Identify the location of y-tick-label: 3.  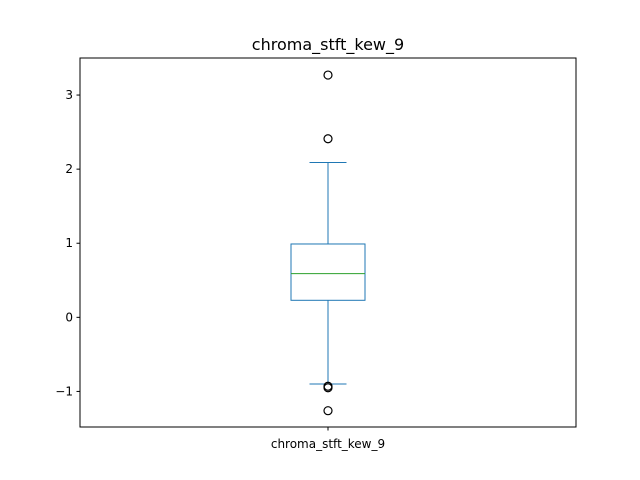
(69, 95).